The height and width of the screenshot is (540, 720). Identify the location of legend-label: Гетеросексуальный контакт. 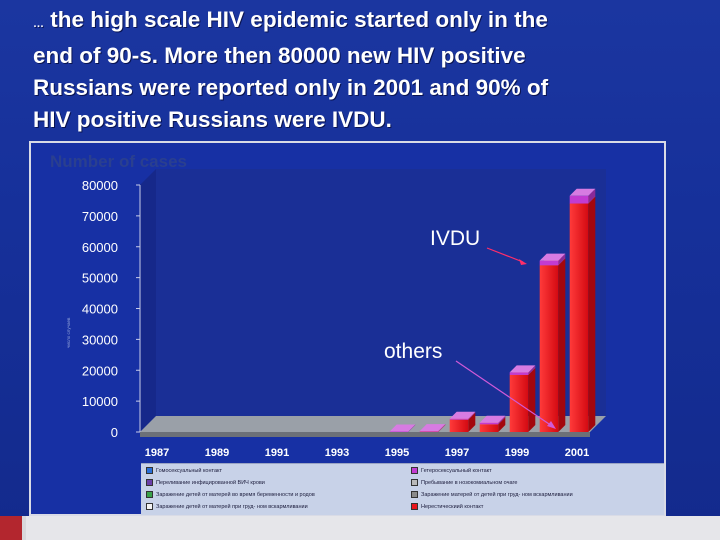
(456, 470).